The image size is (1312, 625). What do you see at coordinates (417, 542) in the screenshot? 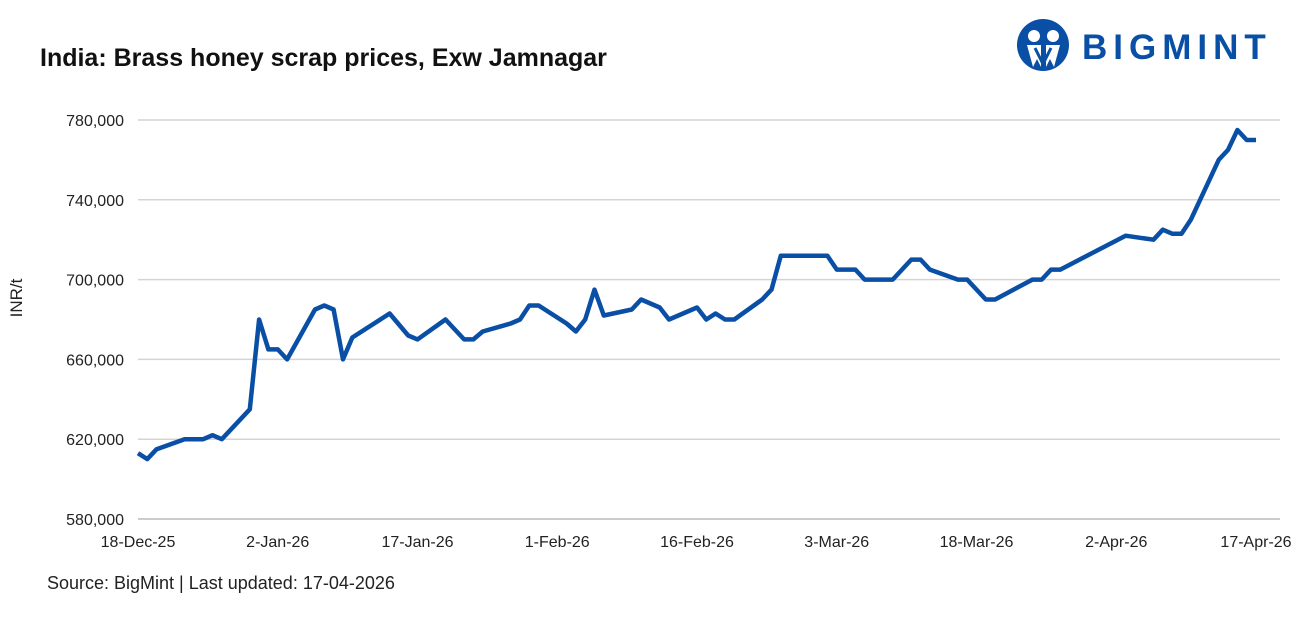
I see `x-tick-label: 17-Jan-26` at bounding box center [417, 542].